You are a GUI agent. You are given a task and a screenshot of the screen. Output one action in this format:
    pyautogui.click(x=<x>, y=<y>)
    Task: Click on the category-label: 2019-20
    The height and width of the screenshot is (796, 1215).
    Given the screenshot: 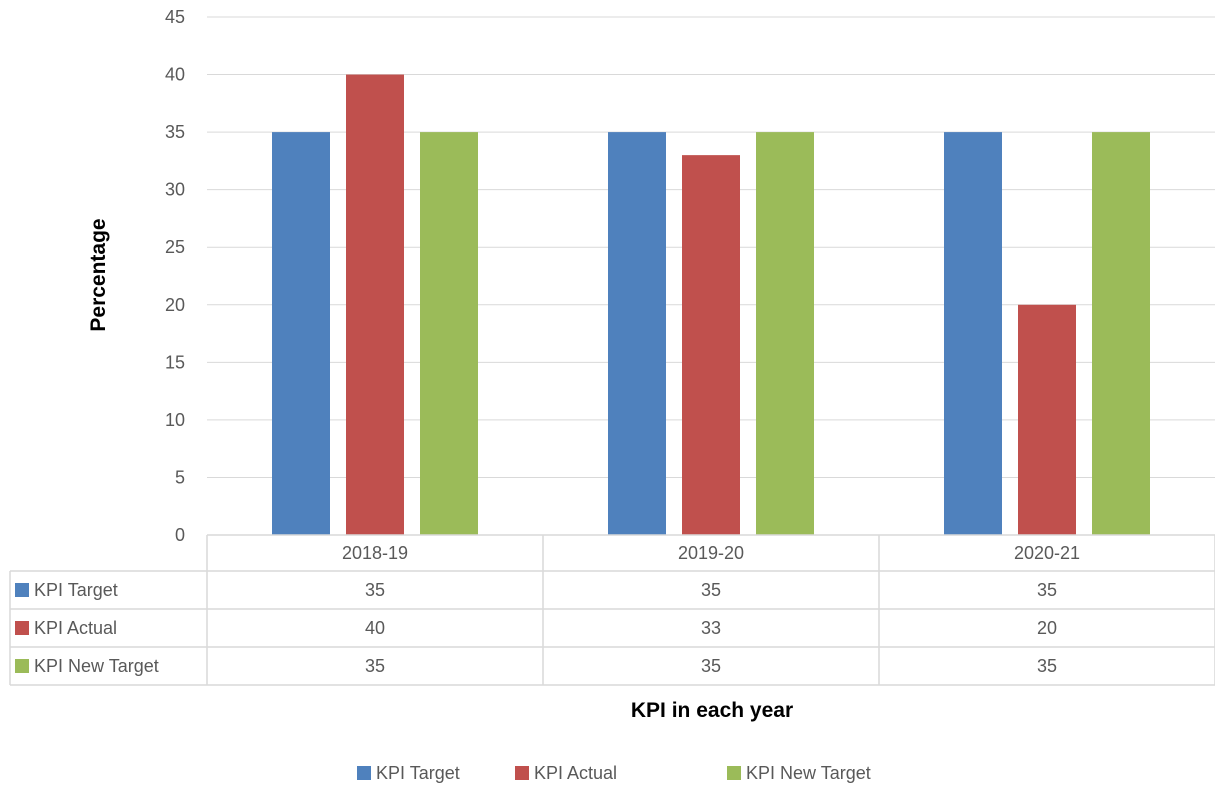 What is the action you would take?
    pyautogui.click(x=711, y=553)
    